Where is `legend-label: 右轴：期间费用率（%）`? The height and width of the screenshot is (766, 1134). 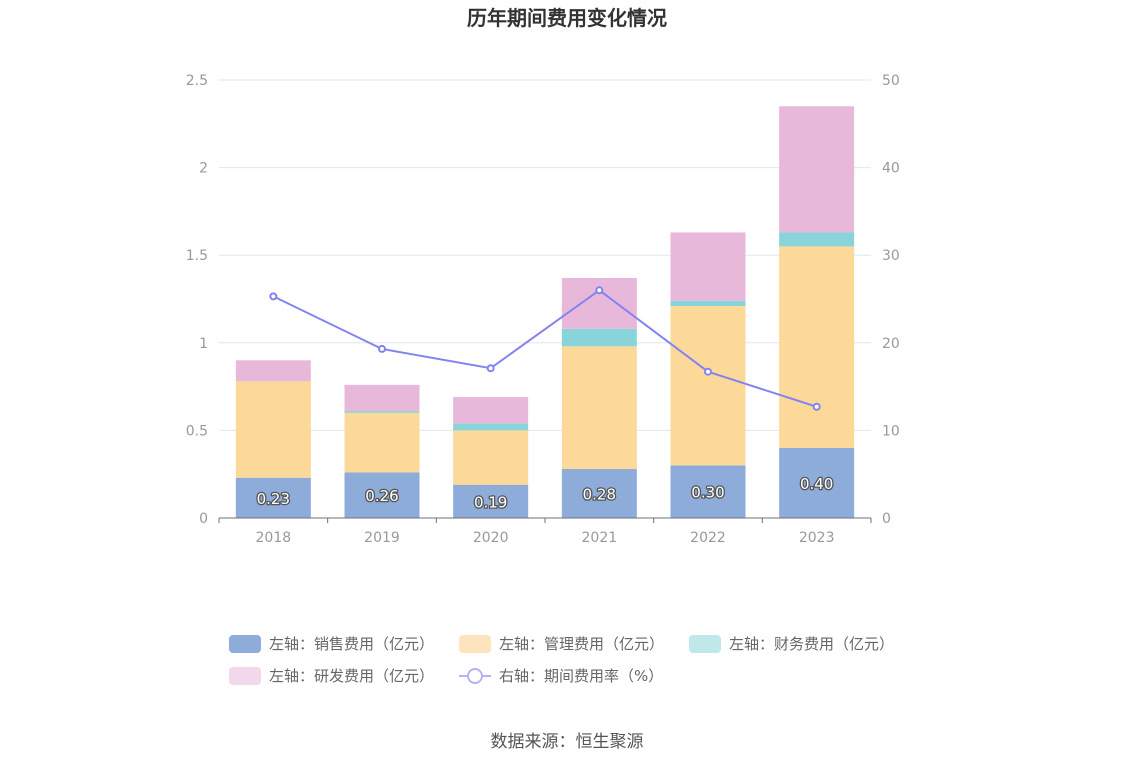 legend-label: 右轴：期间费用率（%） is located at coordinates (581, 676).